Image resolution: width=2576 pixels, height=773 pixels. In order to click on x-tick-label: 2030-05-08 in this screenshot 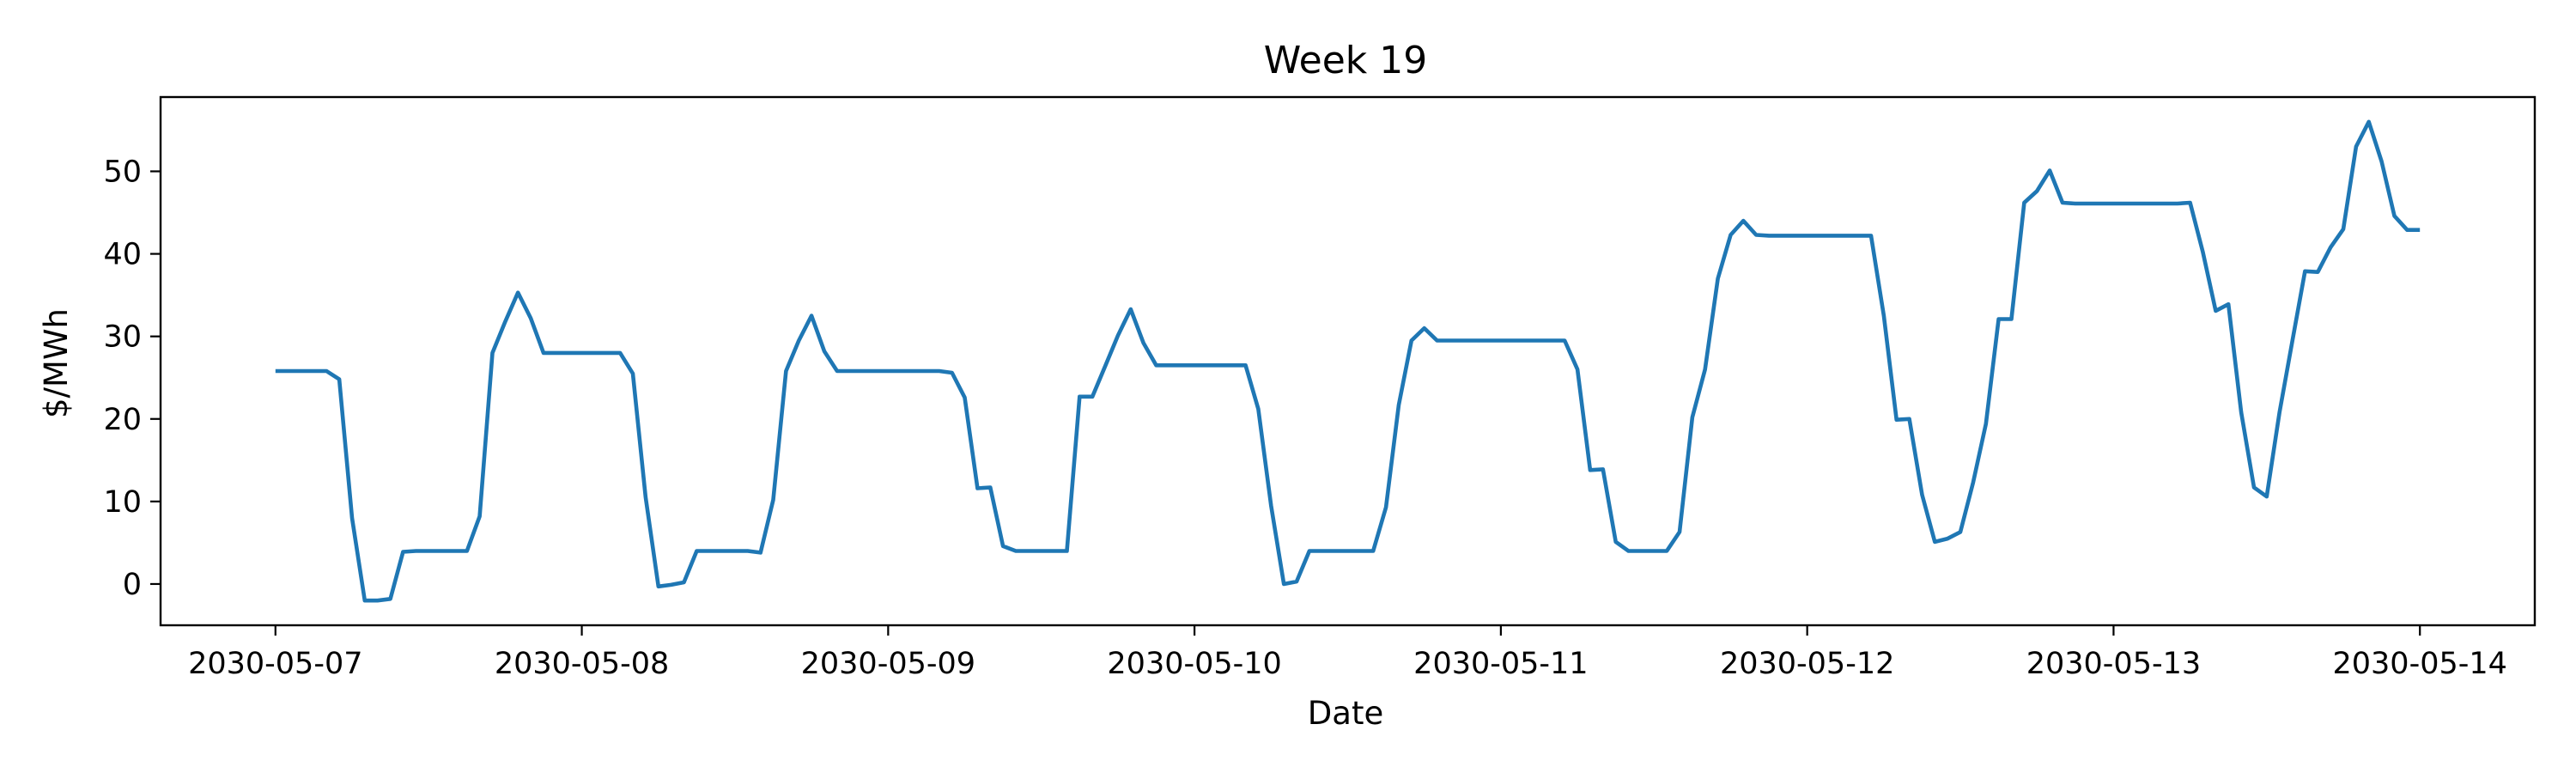, I will do `click(582, 664)`.